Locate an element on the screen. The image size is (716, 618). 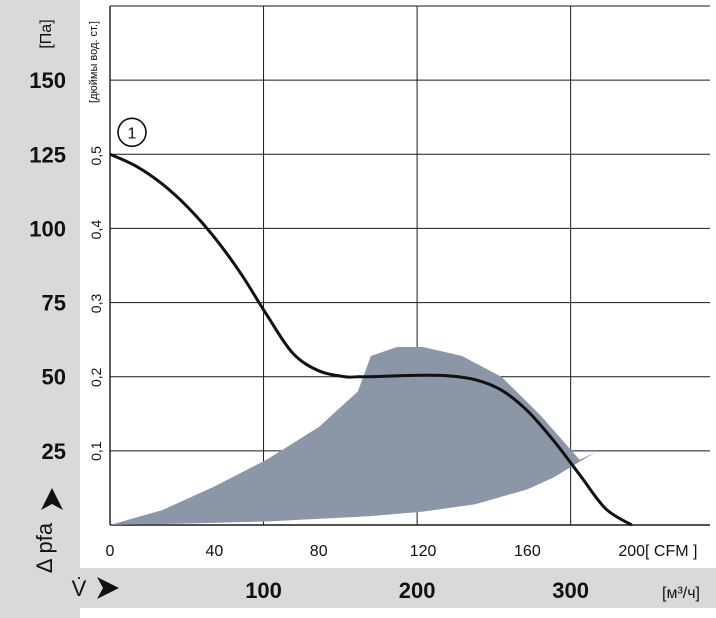
y-axis-title-text: Δ pfa is located at coordinates (44, 547).